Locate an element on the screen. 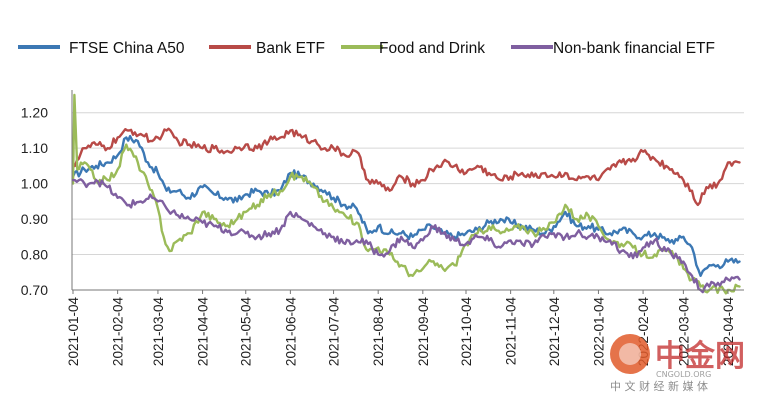  legend-label-food-and-drink: Food and Drink is located at coordinates (432, 48).